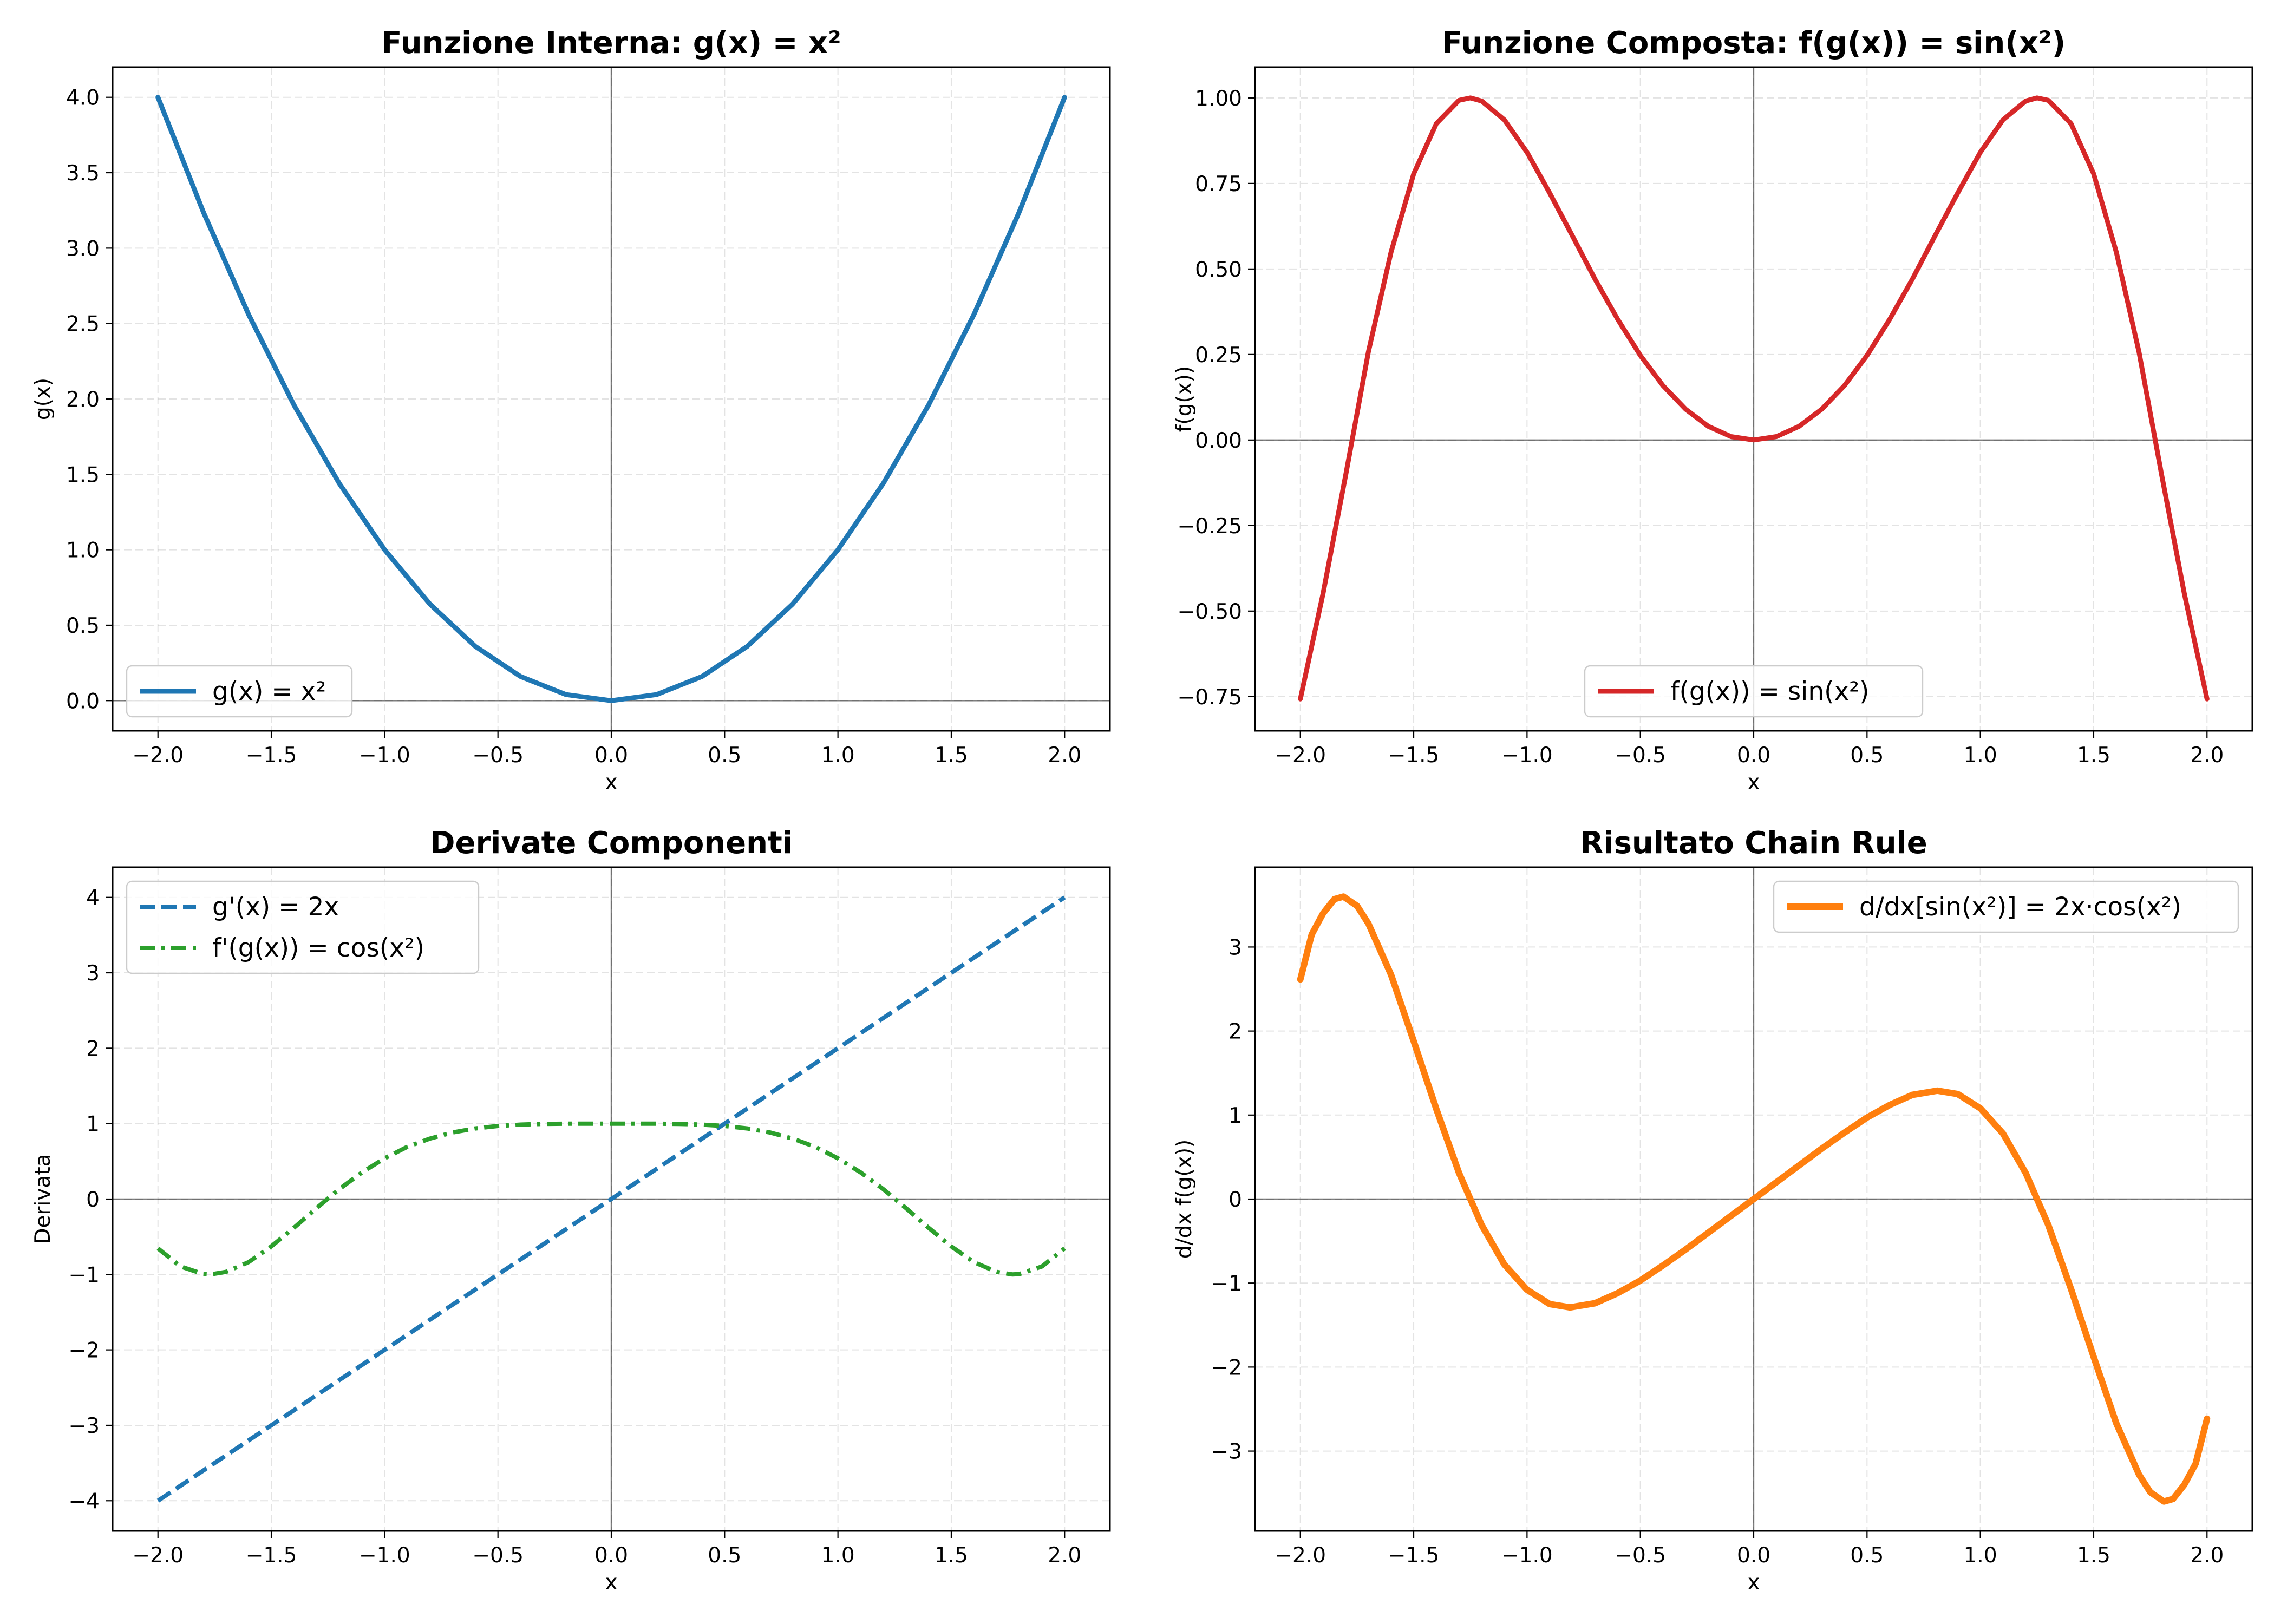 This screenshot has height=1624, width=2274. I want to click on legend: d/dx[sin(x²)] = 2x·cos(x²), so click(2006, 906).